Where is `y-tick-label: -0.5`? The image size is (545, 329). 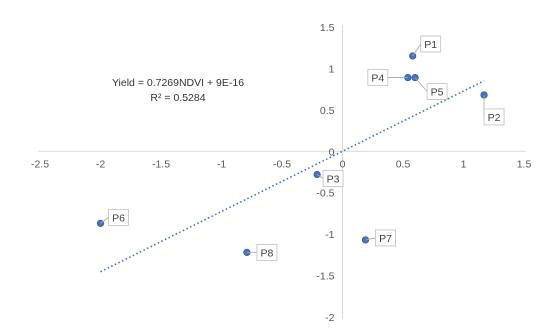 y-tick-label: -0.5 is located at coordinates (325, 194).